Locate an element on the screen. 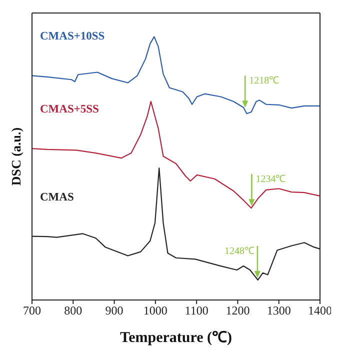 The width and height of the screenshot is (339, 358). text: CMAS+10SS is located at coordinates (72, 36).